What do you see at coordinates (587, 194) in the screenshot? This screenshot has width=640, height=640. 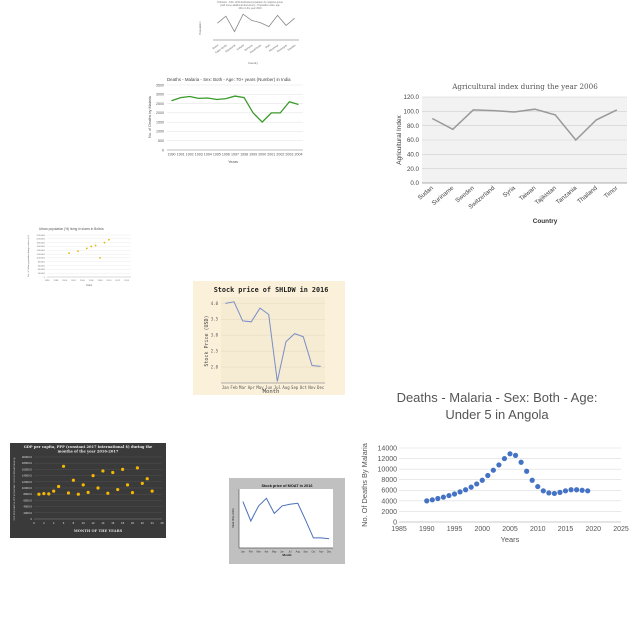 I see `agri-xtick-label: Thailand` at bounding box center [587, 194].